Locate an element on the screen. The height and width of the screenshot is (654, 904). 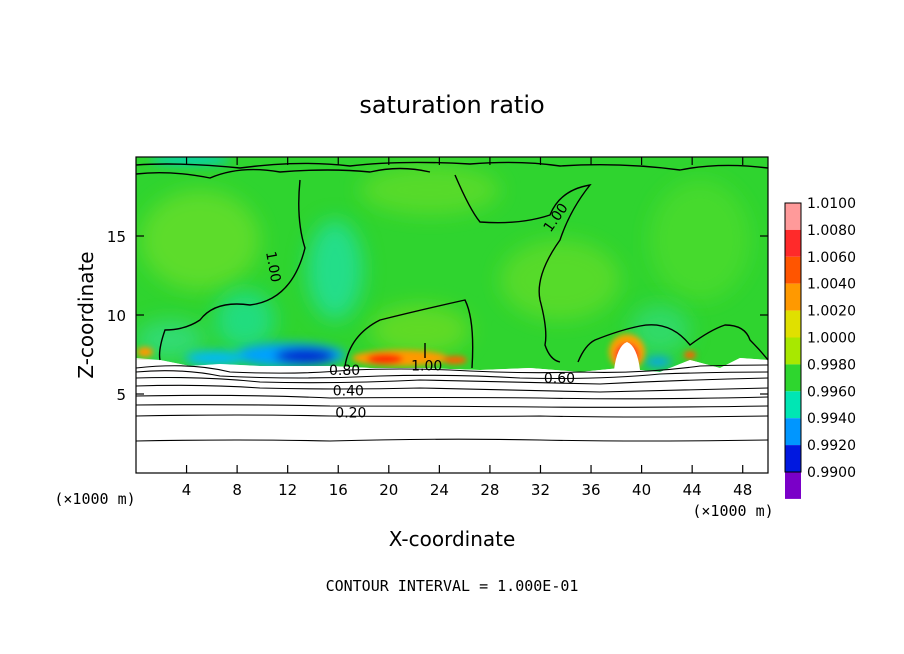
colorbar-frame is located at coordinates (793, 337).